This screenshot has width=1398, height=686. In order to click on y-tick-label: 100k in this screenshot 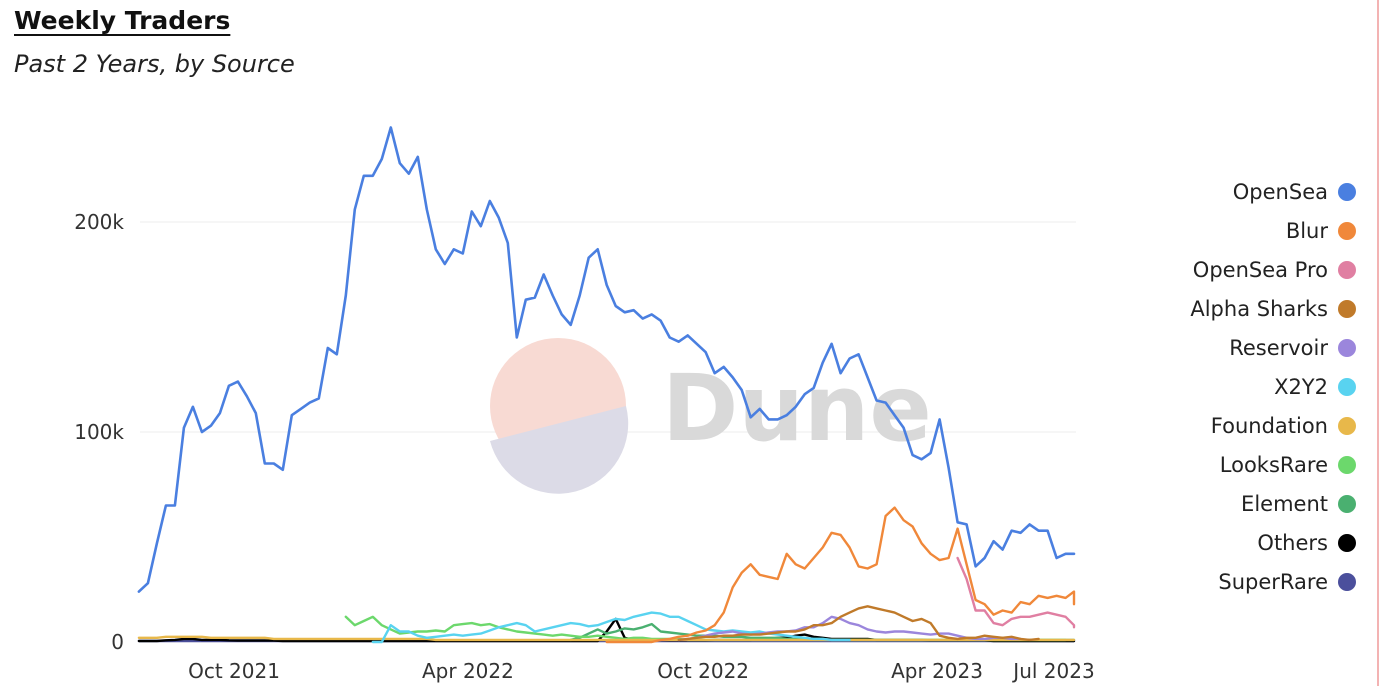, I will do `click(99, 432)`.